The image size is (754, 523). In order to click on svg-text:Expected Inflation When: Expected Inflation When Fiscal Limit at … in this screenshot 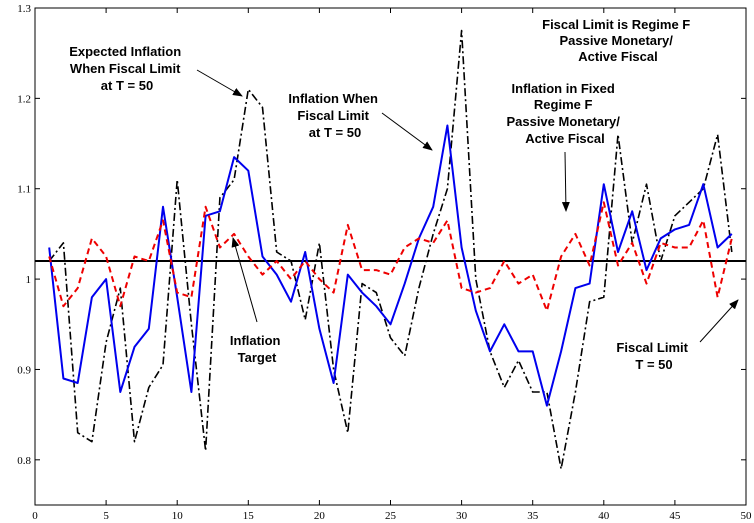, I will do `click(127, 68)`.